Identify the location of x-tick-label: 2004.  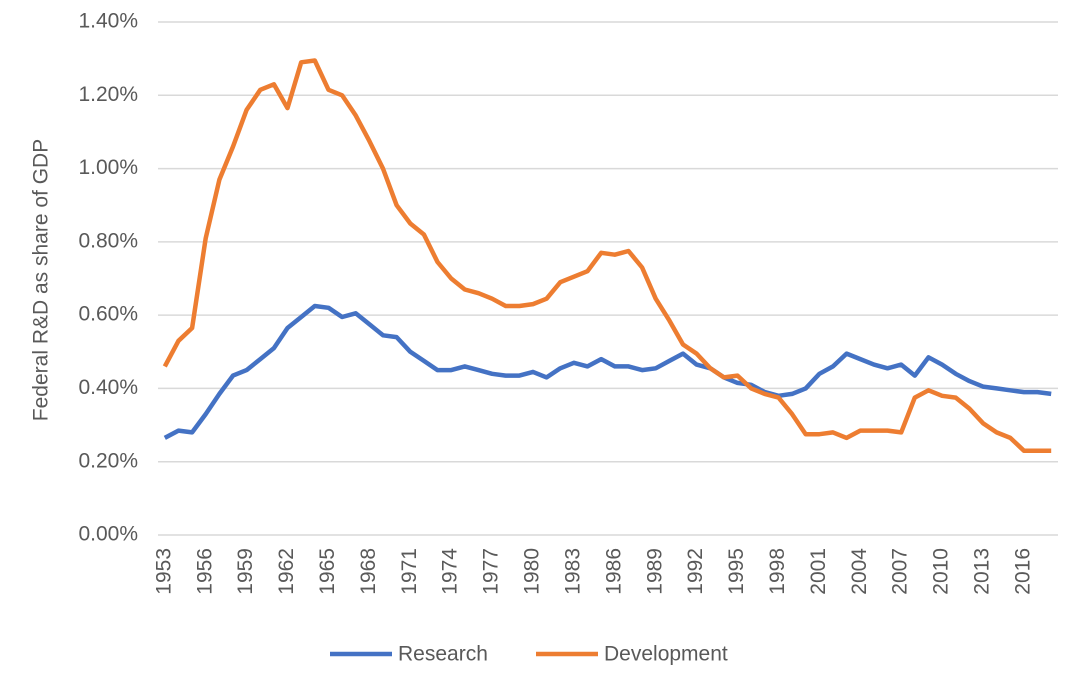
(859, 571).